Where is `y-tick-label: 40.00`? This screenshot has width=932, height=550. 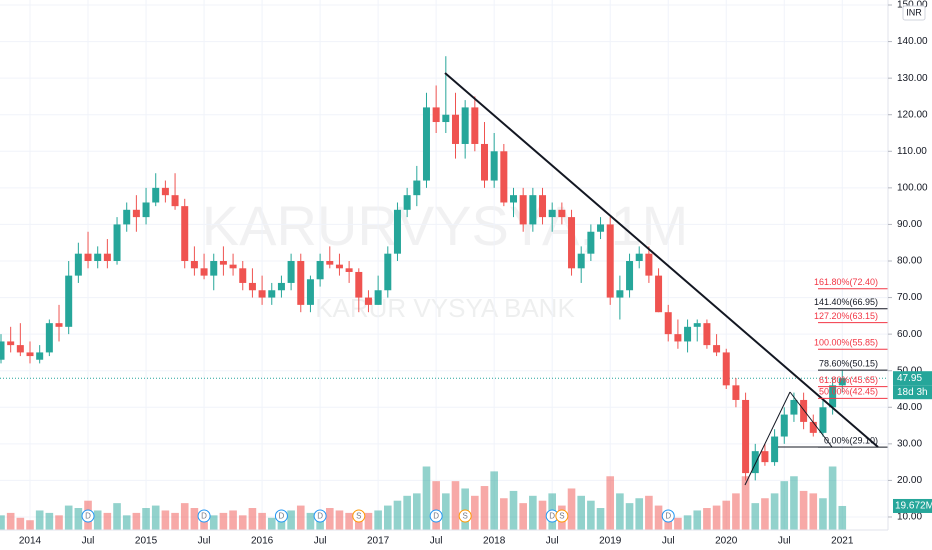 y-tick-label: 40.00 is located at coordinates (909, 407).